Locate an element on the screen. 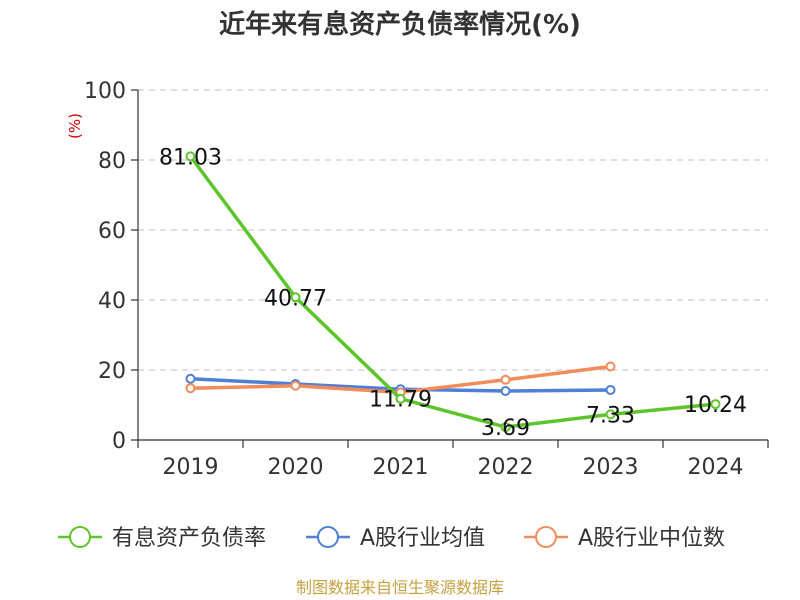  legend-label: A股行业中位数 is located at coordinates (651, 538).